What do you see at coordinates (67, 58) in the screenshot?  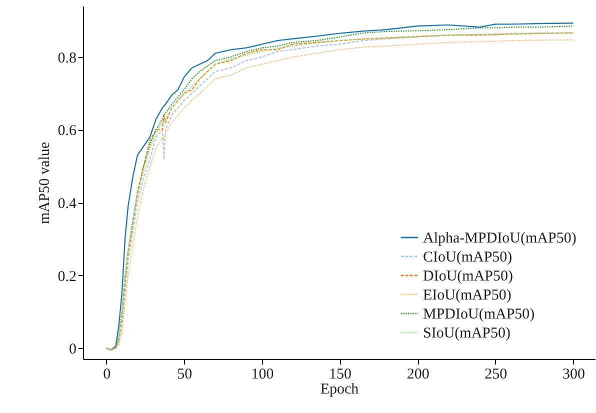 I see `y-tick-label: 0.8` at bounding box center [67, 58].